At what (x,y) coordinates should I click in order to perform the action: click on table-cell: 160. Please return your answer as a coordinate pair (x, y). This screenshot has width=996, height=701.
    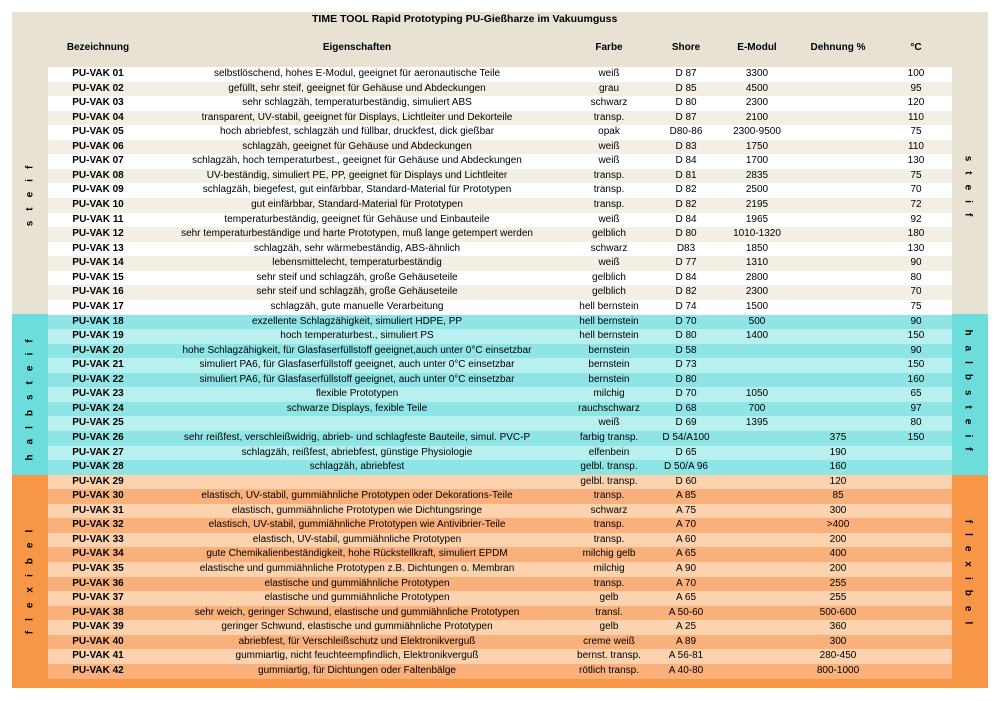
    Looking at the image, I should click on (916, 379).